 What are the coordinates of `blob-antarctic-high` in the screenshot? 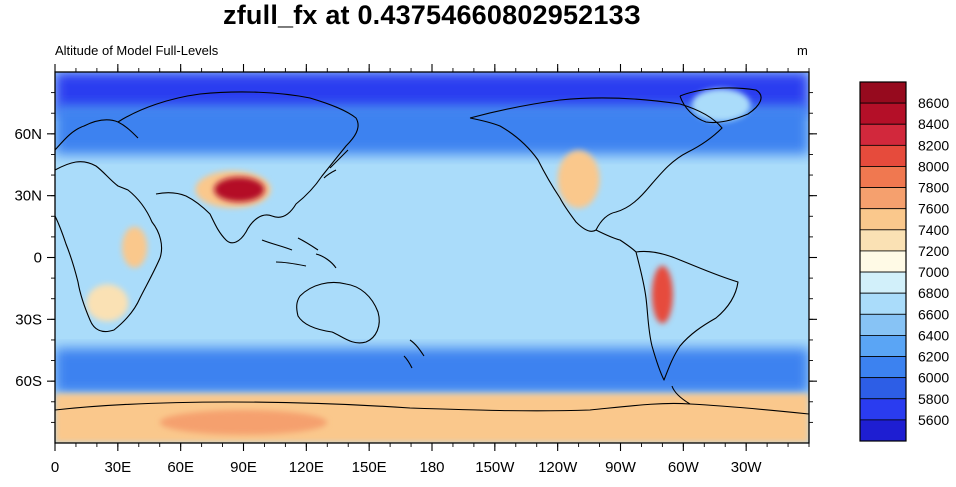 It's located at (243, 422).